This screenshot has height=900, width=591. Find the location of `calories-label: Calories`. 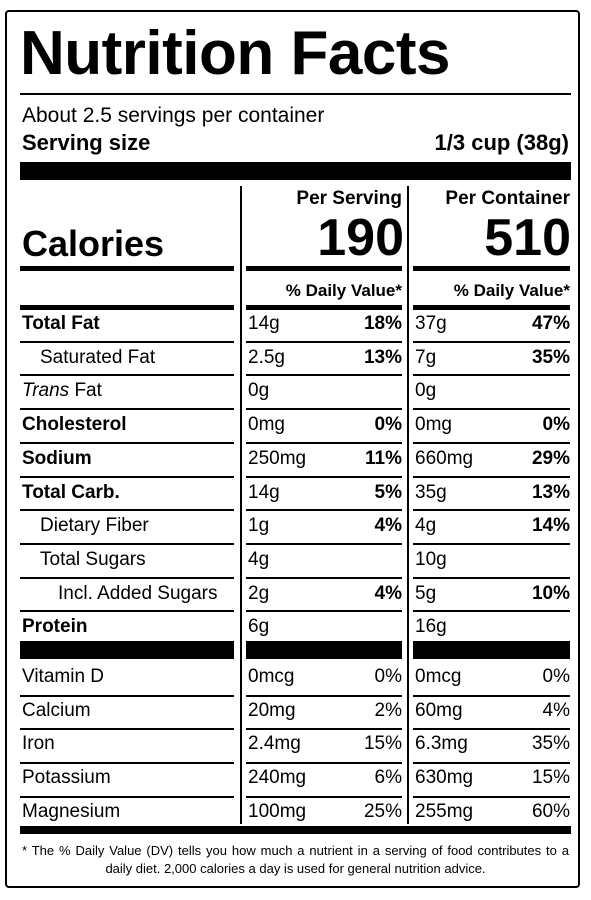

calories-label: Calories is located at coordinates (93, 243).